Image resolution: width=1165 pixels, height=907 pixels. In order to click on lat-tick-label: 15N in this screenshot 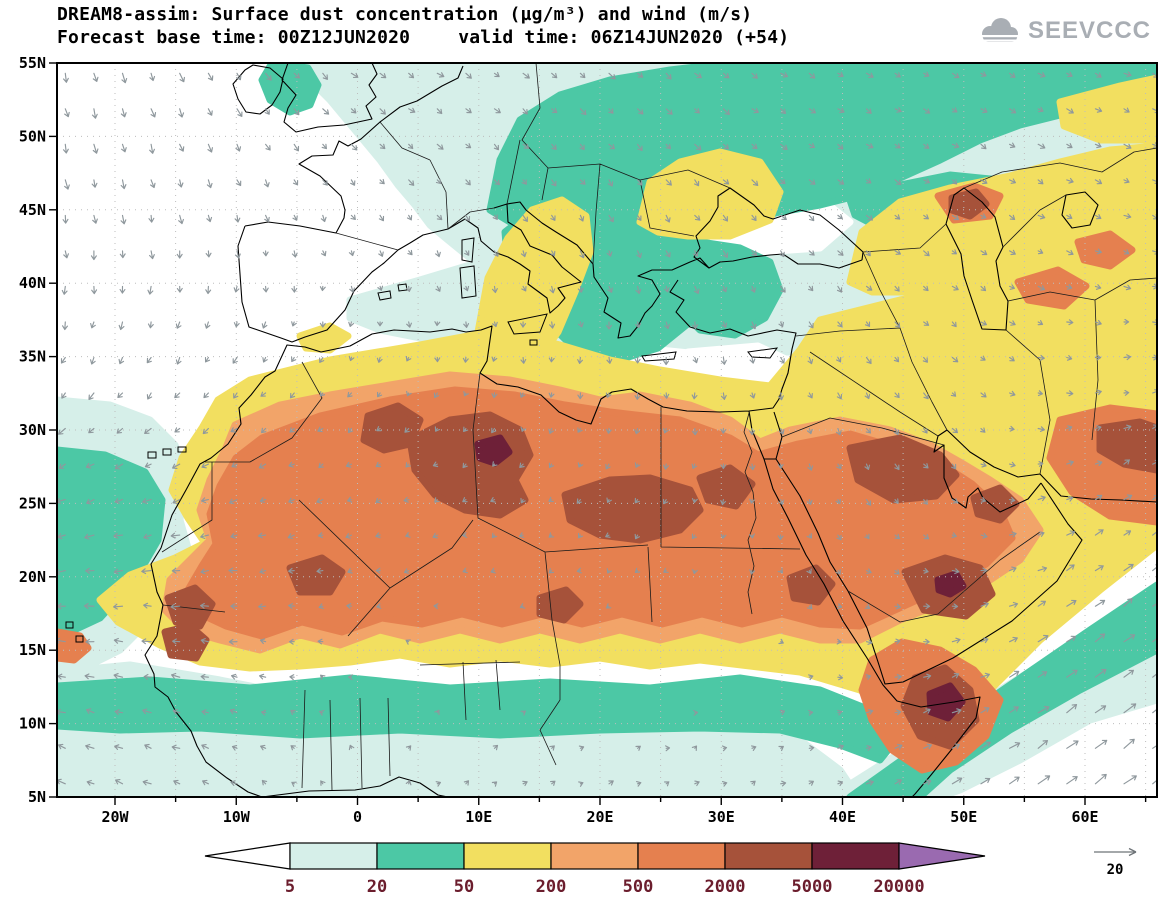, I will do `click(32, 650)`.